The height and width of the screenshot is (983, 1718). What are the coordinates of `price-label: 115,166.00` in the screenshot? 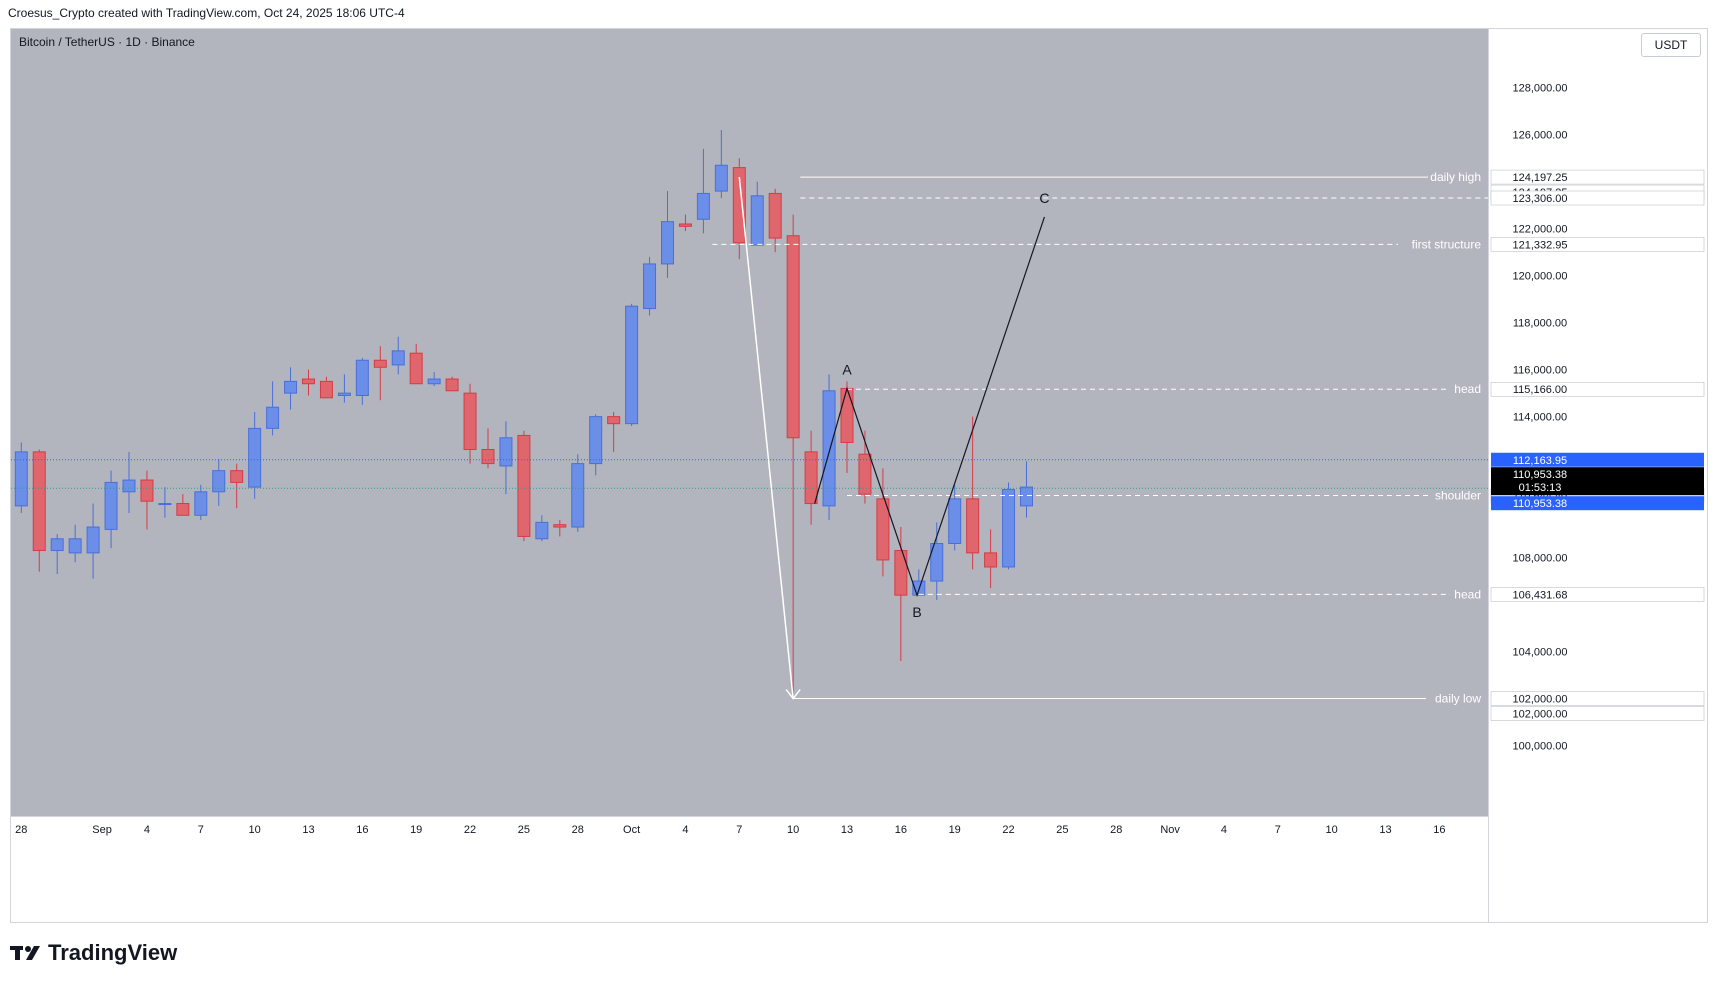 It's located at (1540, 390).